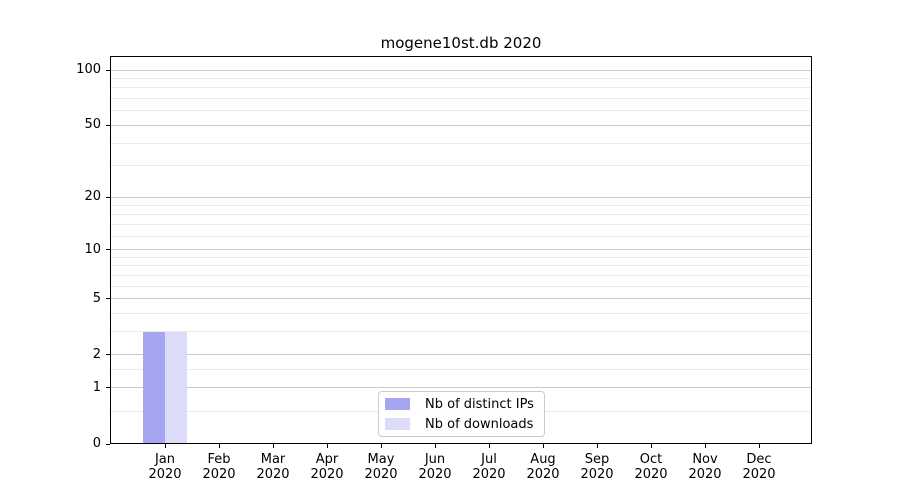  I want to click on bar-distinct-ips-jan, so click(154, 387).